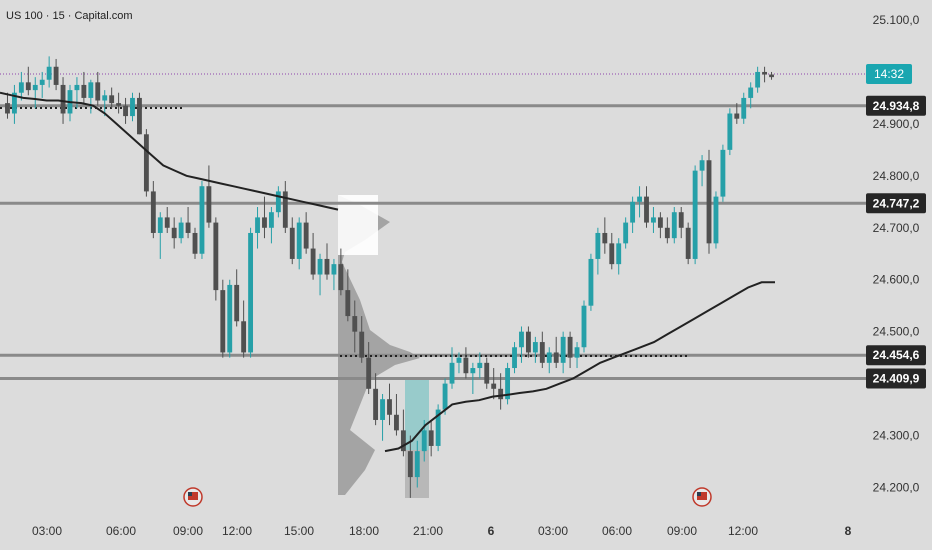 The height and width of the screenshot is (550, 932). I want to click on level-badge-text: 24.747,2, so click(896, 203).